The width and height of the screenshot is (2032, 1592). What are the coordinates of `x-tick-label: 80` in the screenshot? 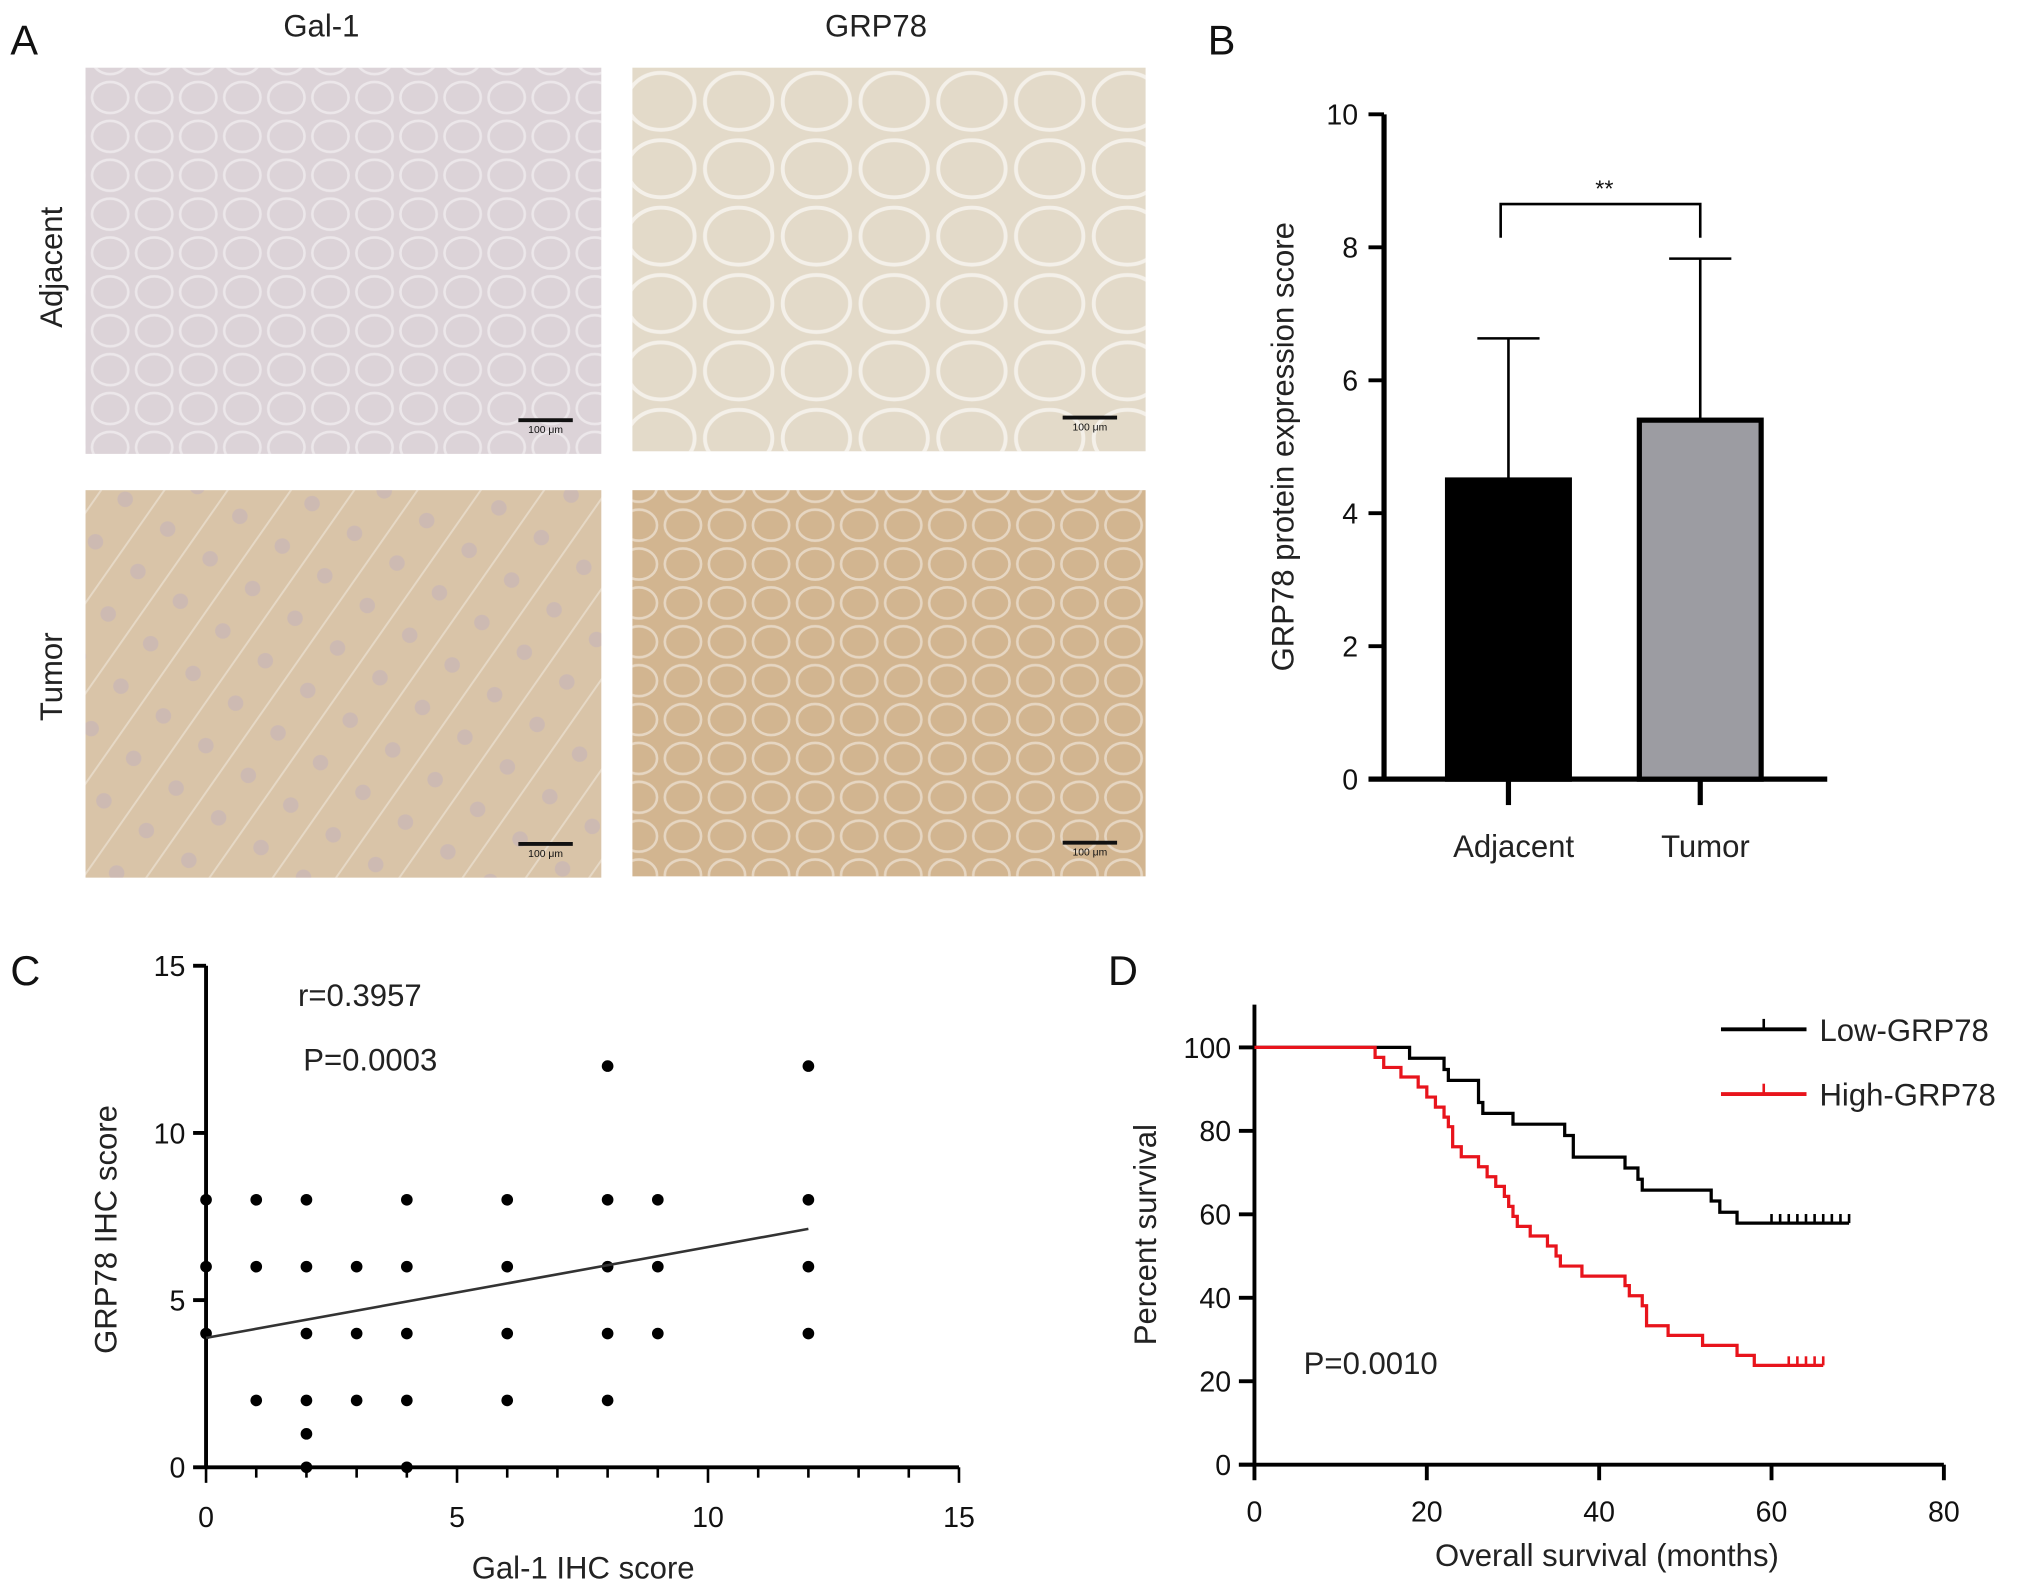 It's located at (1944, 1513).